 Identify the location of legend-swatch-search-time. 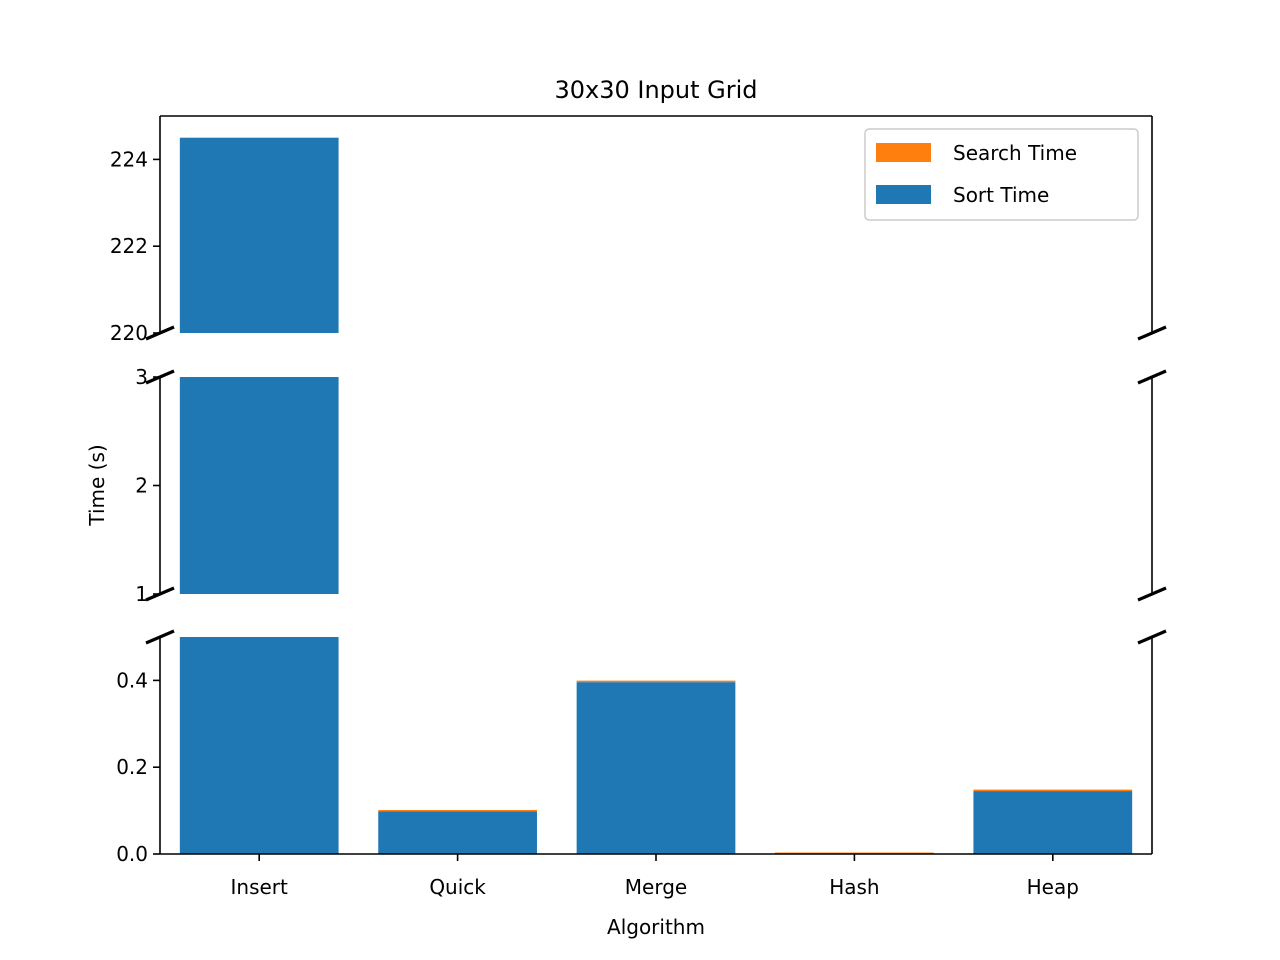
(903, 152).